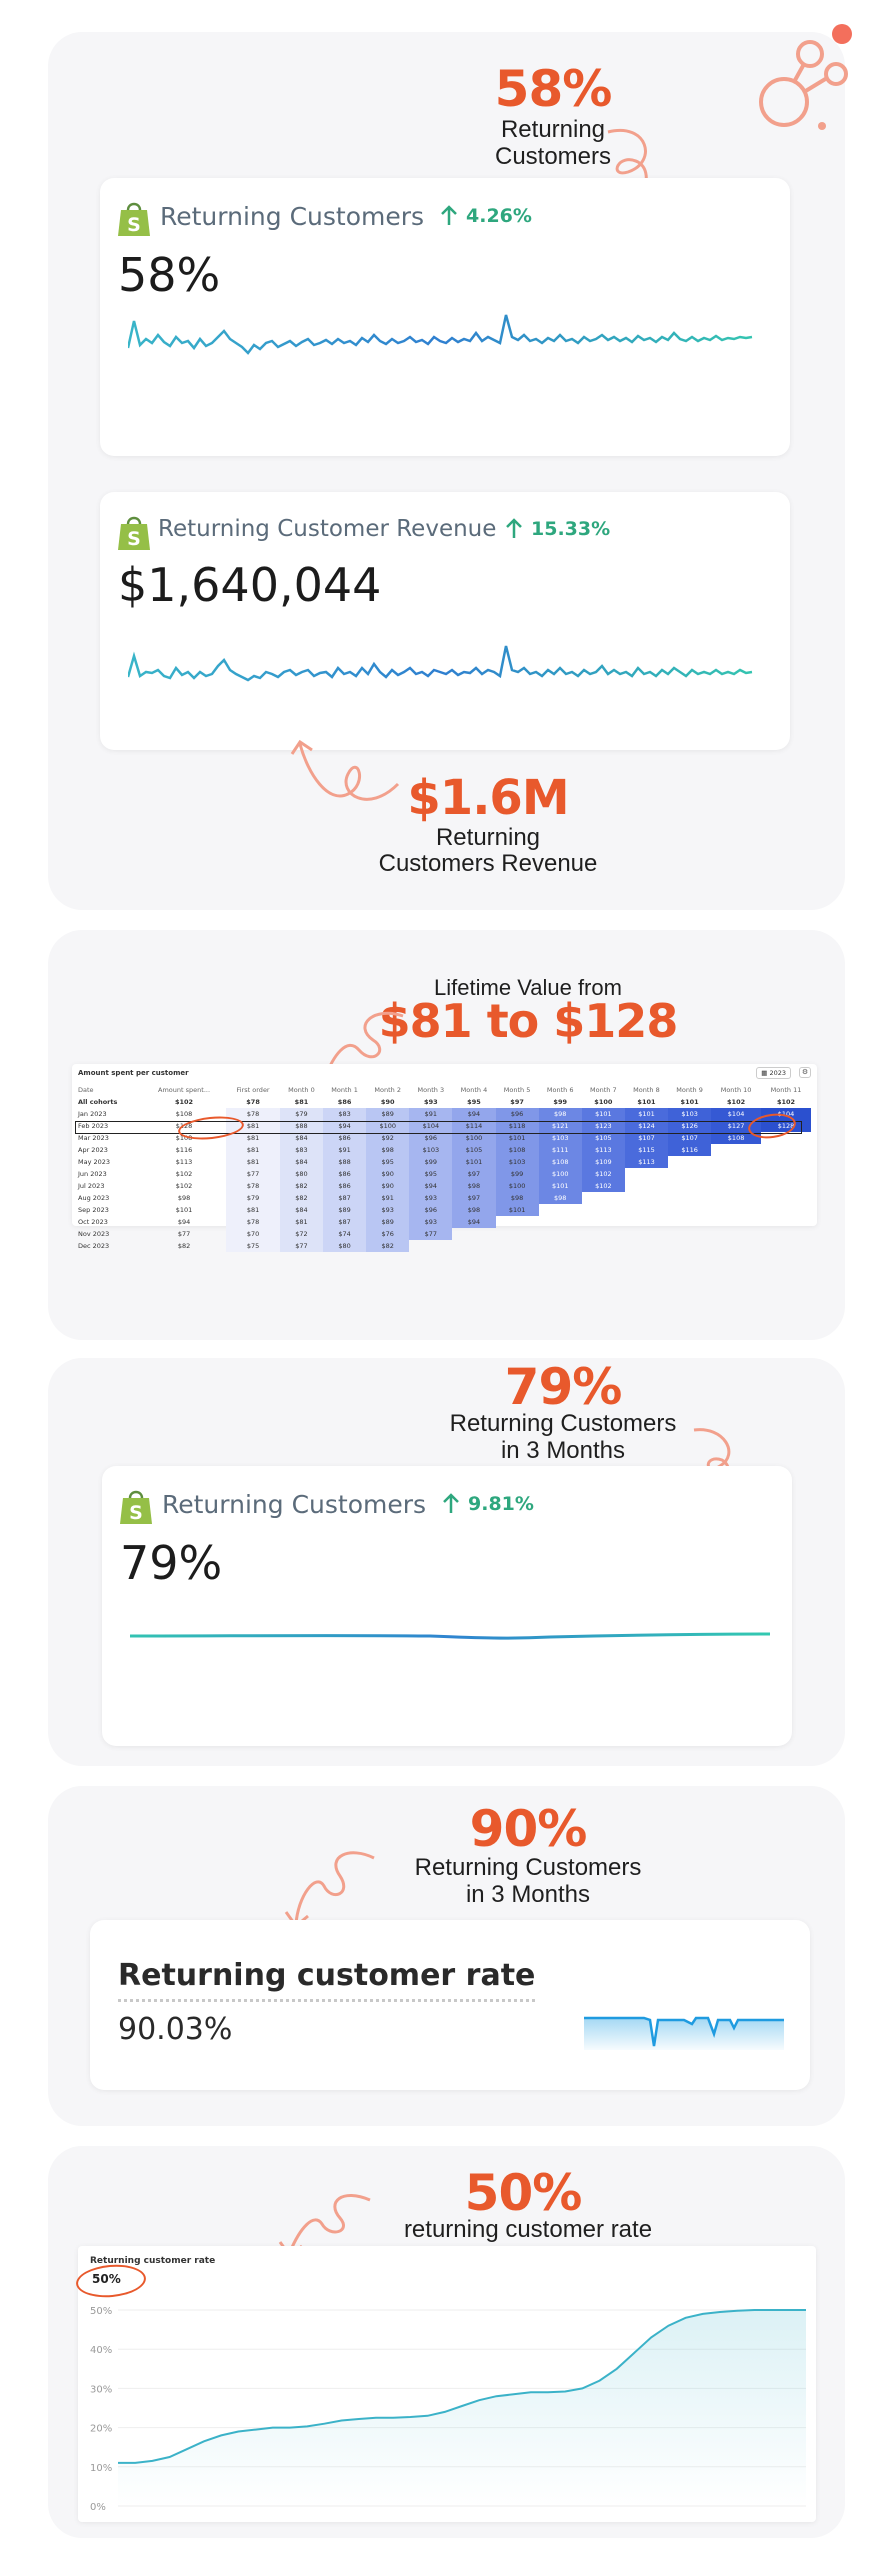 Image resolution: width=891 pixels, height=2560 pixels. What do you see at coordinates (646, 1090) in the screenshot?
I see `table-header-cell: Month 8` at bounding box center [646, 1090].